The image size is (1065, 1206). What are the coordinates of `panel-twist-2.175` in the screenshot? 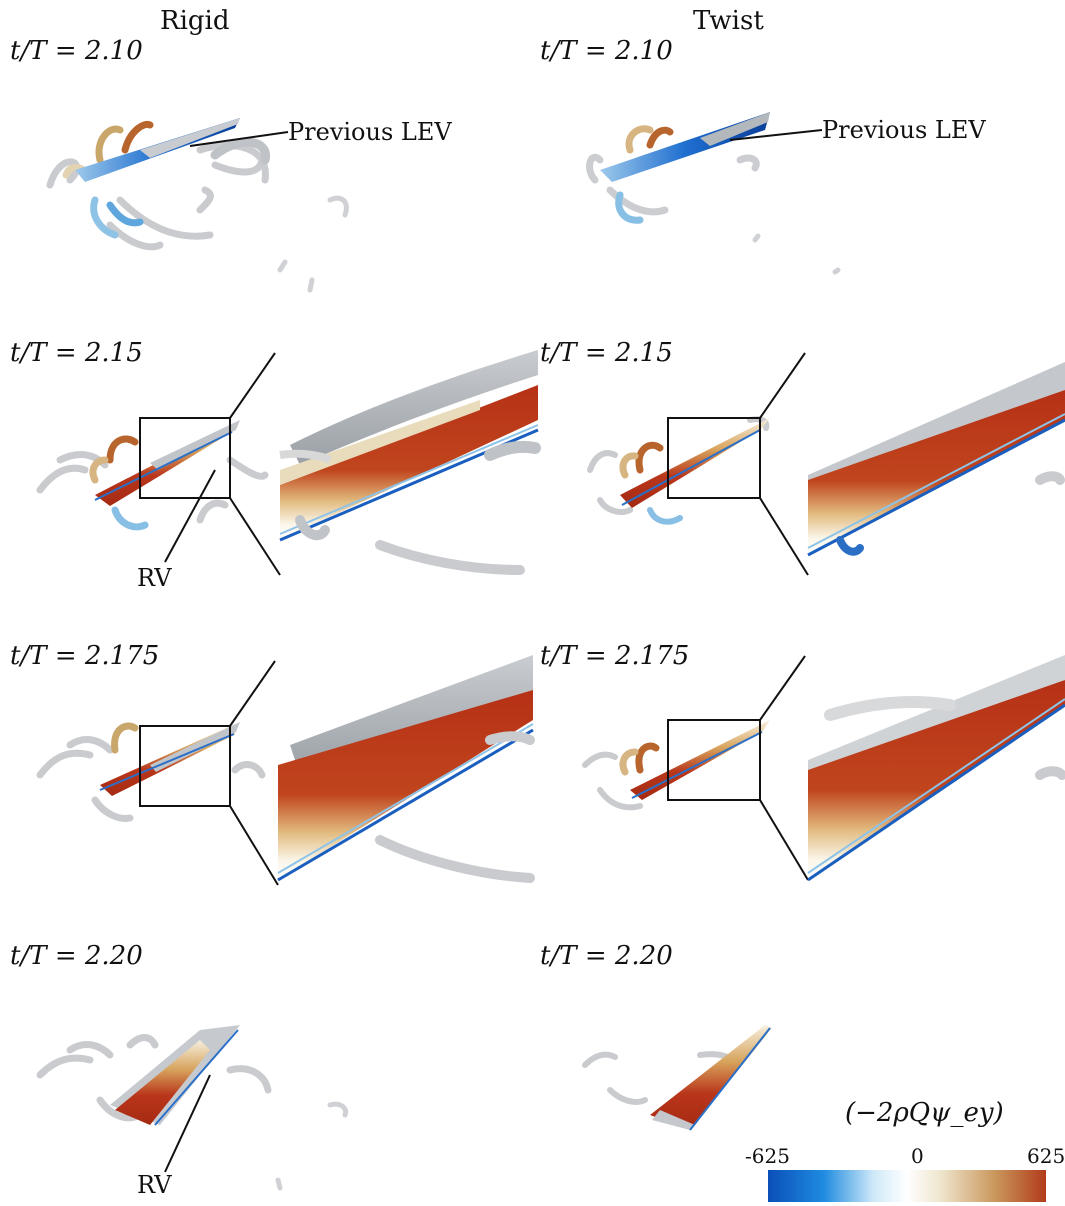 It's located at (676, 765).